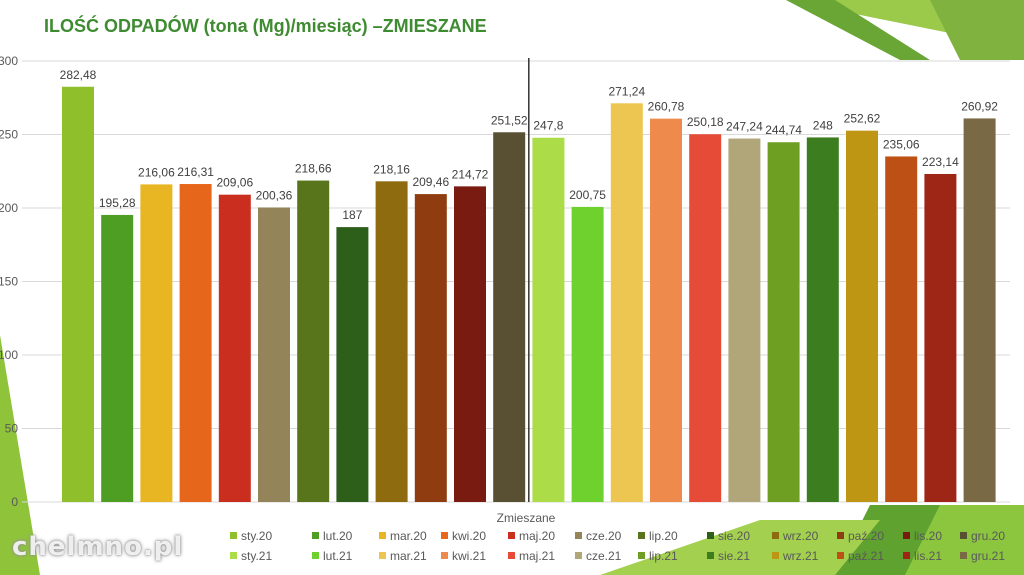 The image size is (1024, 575). Describe the element at coordinates (338, 536) in the screenshot. I see `legend-label: lut.20` at that location.